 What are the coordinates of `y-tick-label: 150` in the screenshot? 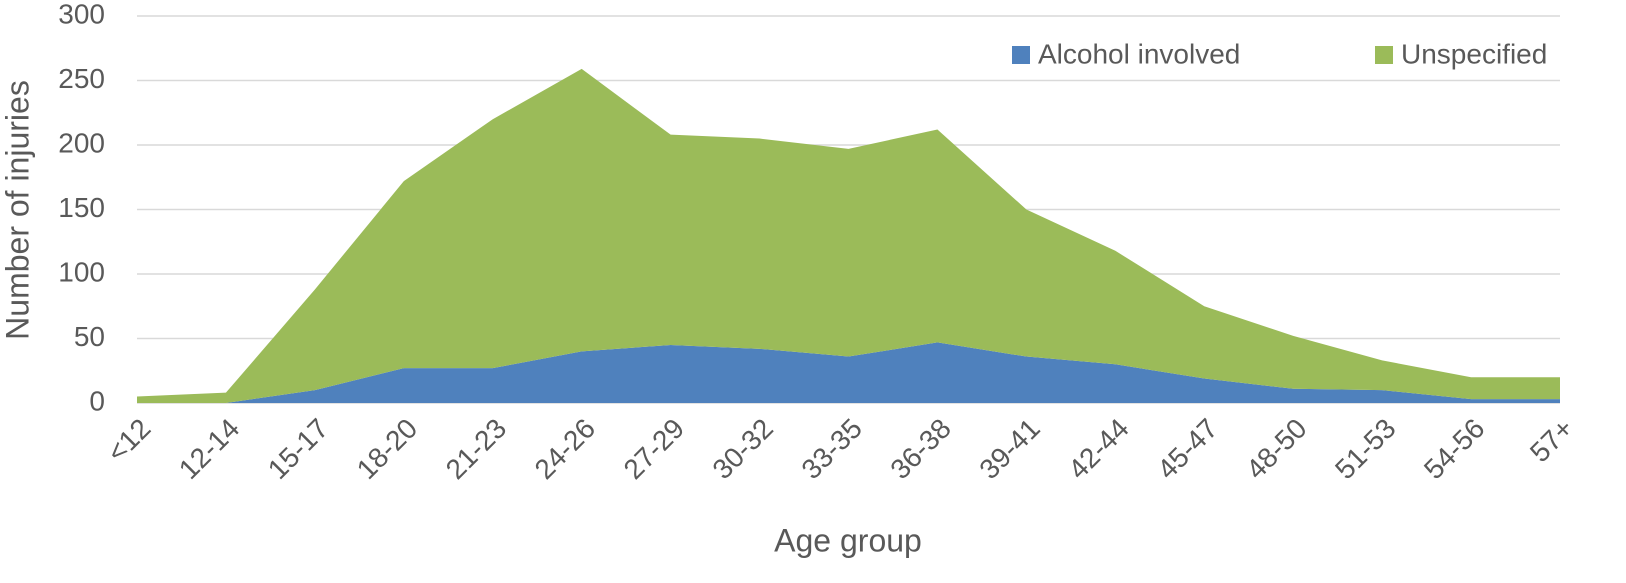 It's located at (81, 207).